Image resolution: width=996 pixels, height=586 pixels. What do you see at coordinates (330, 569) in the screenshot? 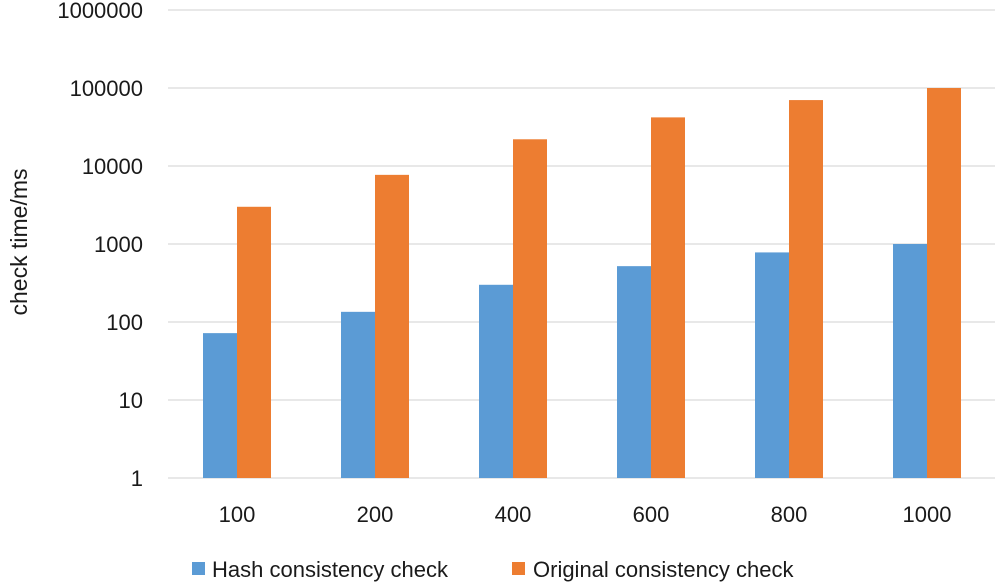
I see `legend-label-hash: Hash consistency check` at bounding box center [330, 569].